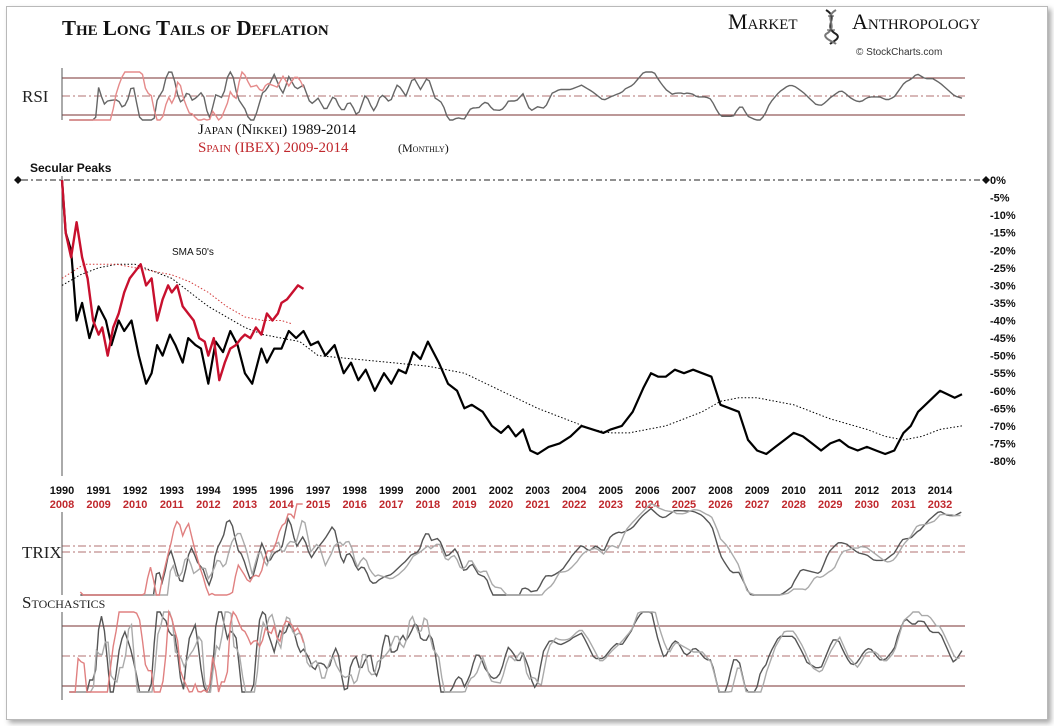  Describe the element at coordinates (464, 505) in the screenshot. I see `x-tick-label-spain: 2019` at that location.